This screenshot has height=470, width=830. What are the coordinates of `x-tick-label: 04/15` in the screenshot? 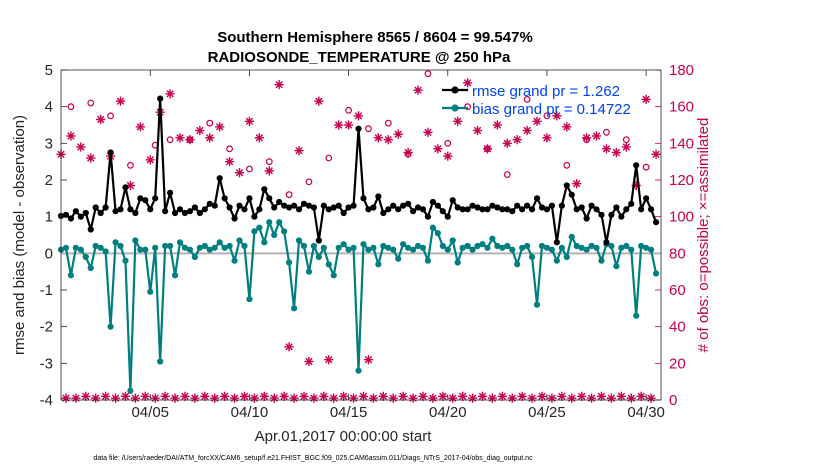 It's located at (349, 412).